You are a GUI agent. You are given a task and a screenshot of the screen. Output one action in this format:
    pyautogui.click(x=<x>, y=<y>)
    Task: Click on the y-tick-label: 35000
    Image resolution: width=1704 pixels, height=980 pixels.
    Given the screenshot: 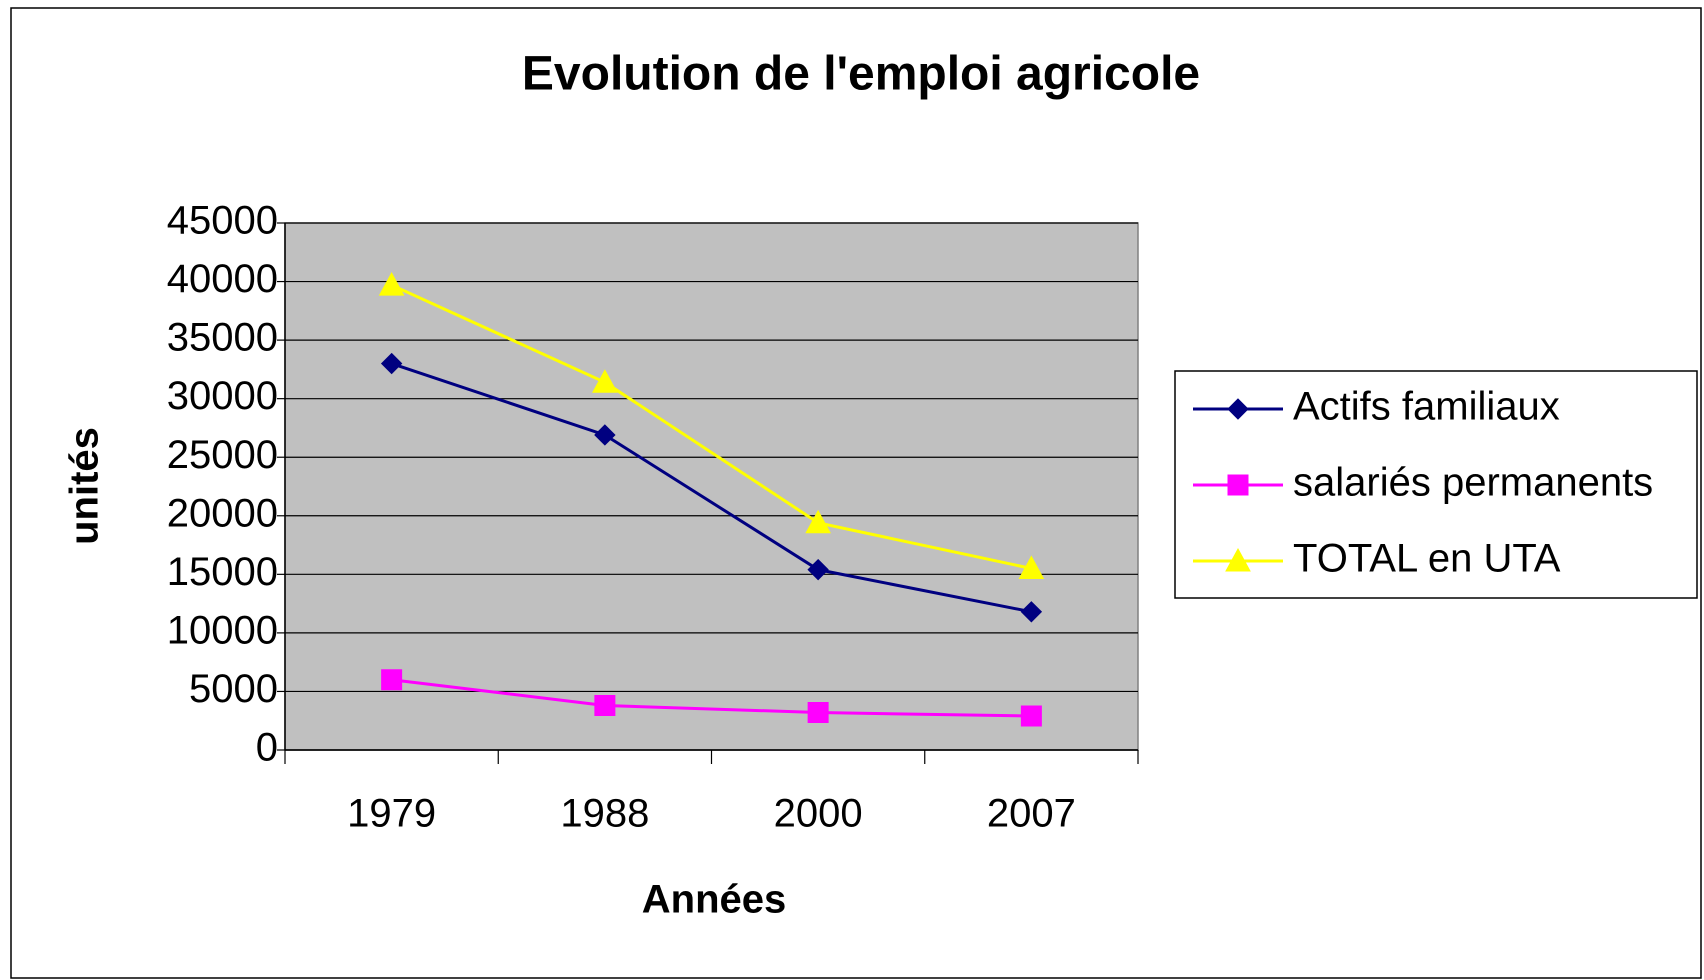 What is the action you would take?
    pyautogui.click(x=222, y=338)
    